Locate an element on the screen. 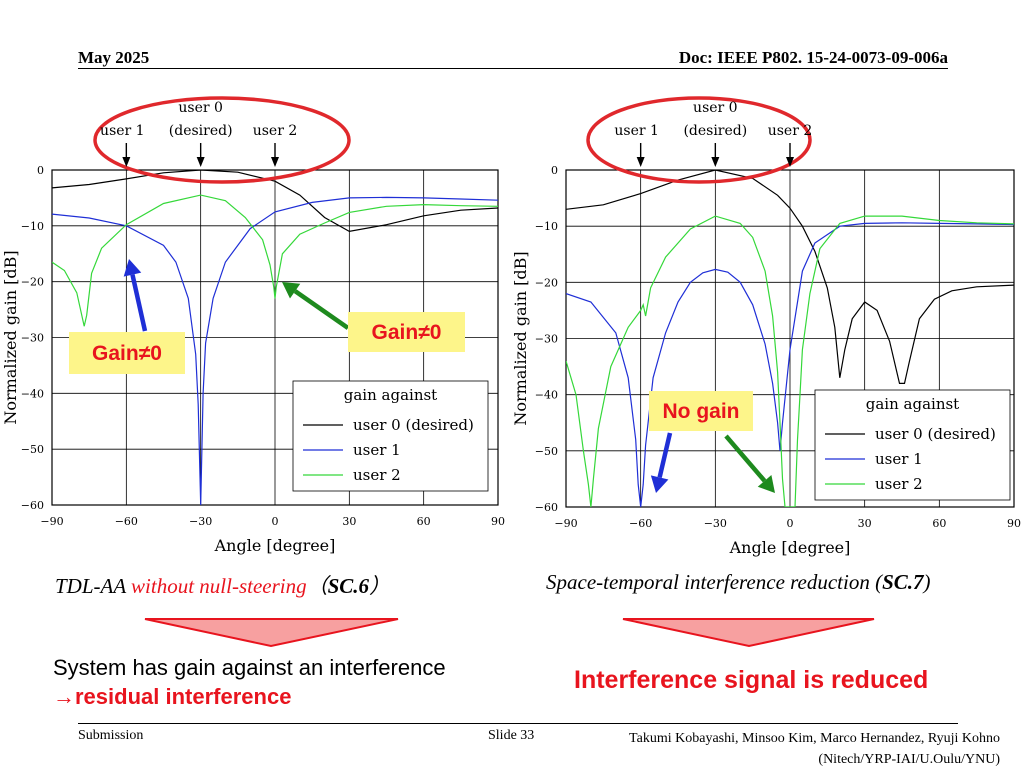  right-callout-text: No gain is located at coordinates (701, 411).